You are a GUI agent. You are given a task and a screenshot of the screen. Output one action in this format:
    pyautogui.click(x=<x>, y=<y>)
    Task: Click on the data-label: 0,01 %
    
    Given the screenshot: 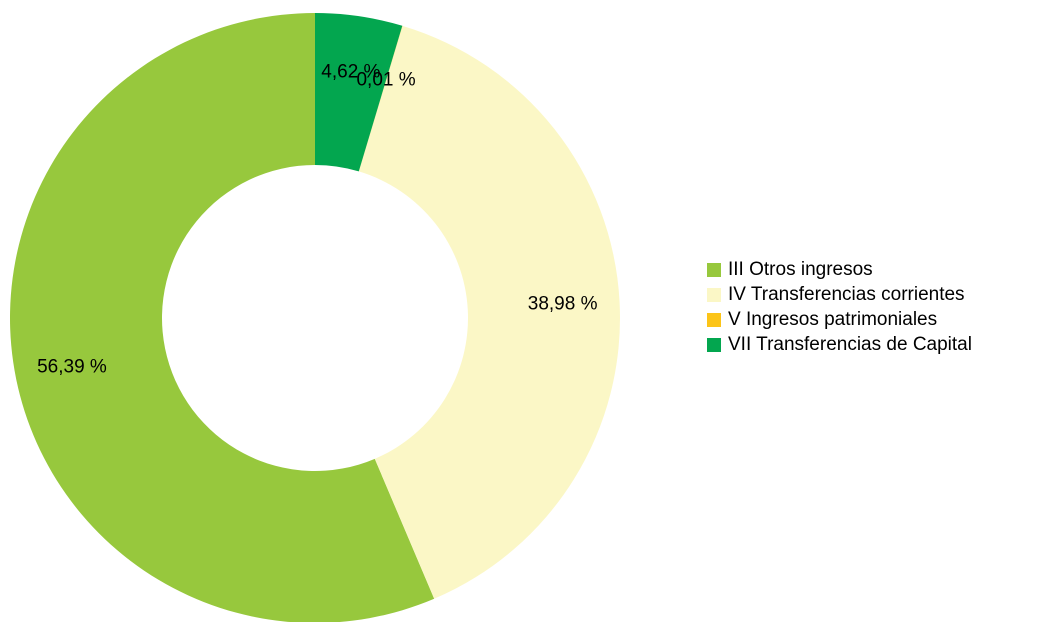 What is the action you would take?
    pyautogui.click(x=385, y=79)
    